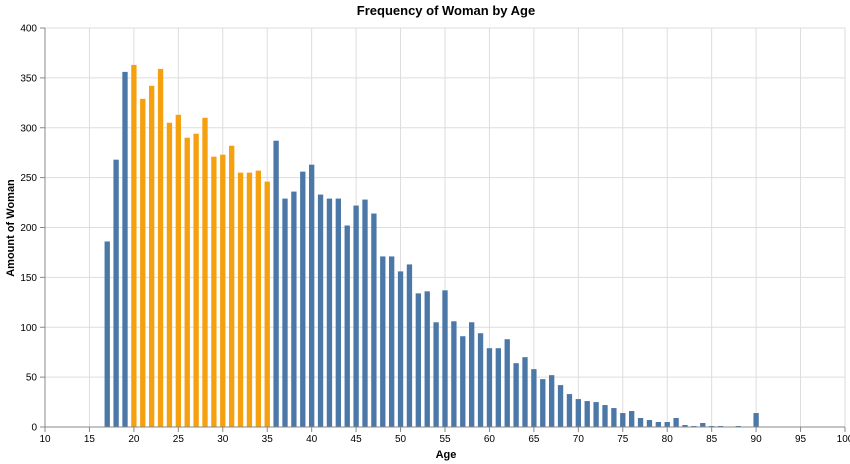 The height and width of the screenshot is (464, 850). I want to click on x-tick-label: 50, so click(401, 439).